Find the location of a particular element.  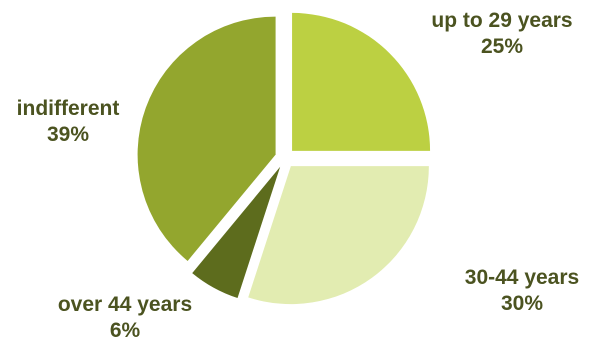

slice-label-value: 25% is located at coordinates (502, 46).